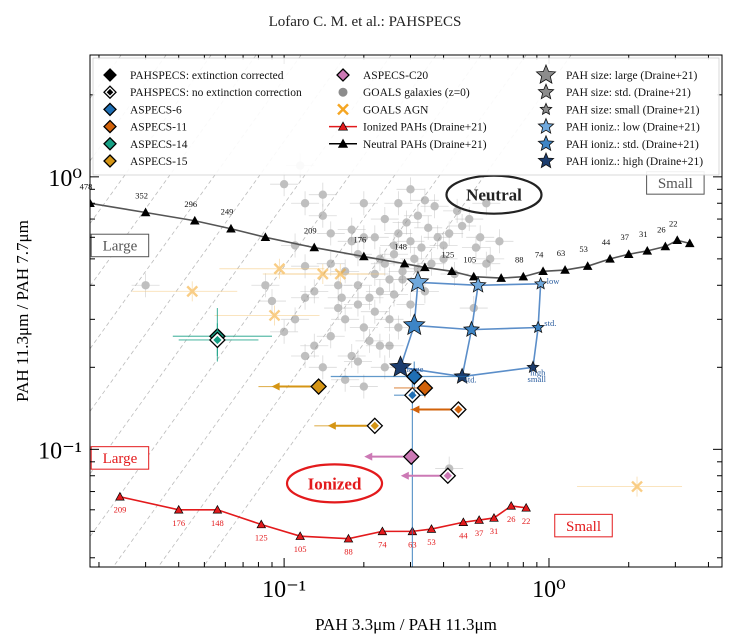 The width and height of the screenshot is (730, 638). Describe the element at coordinates (431, 542) in the screenshot. I see `ionized-size-label: 53` at that location.